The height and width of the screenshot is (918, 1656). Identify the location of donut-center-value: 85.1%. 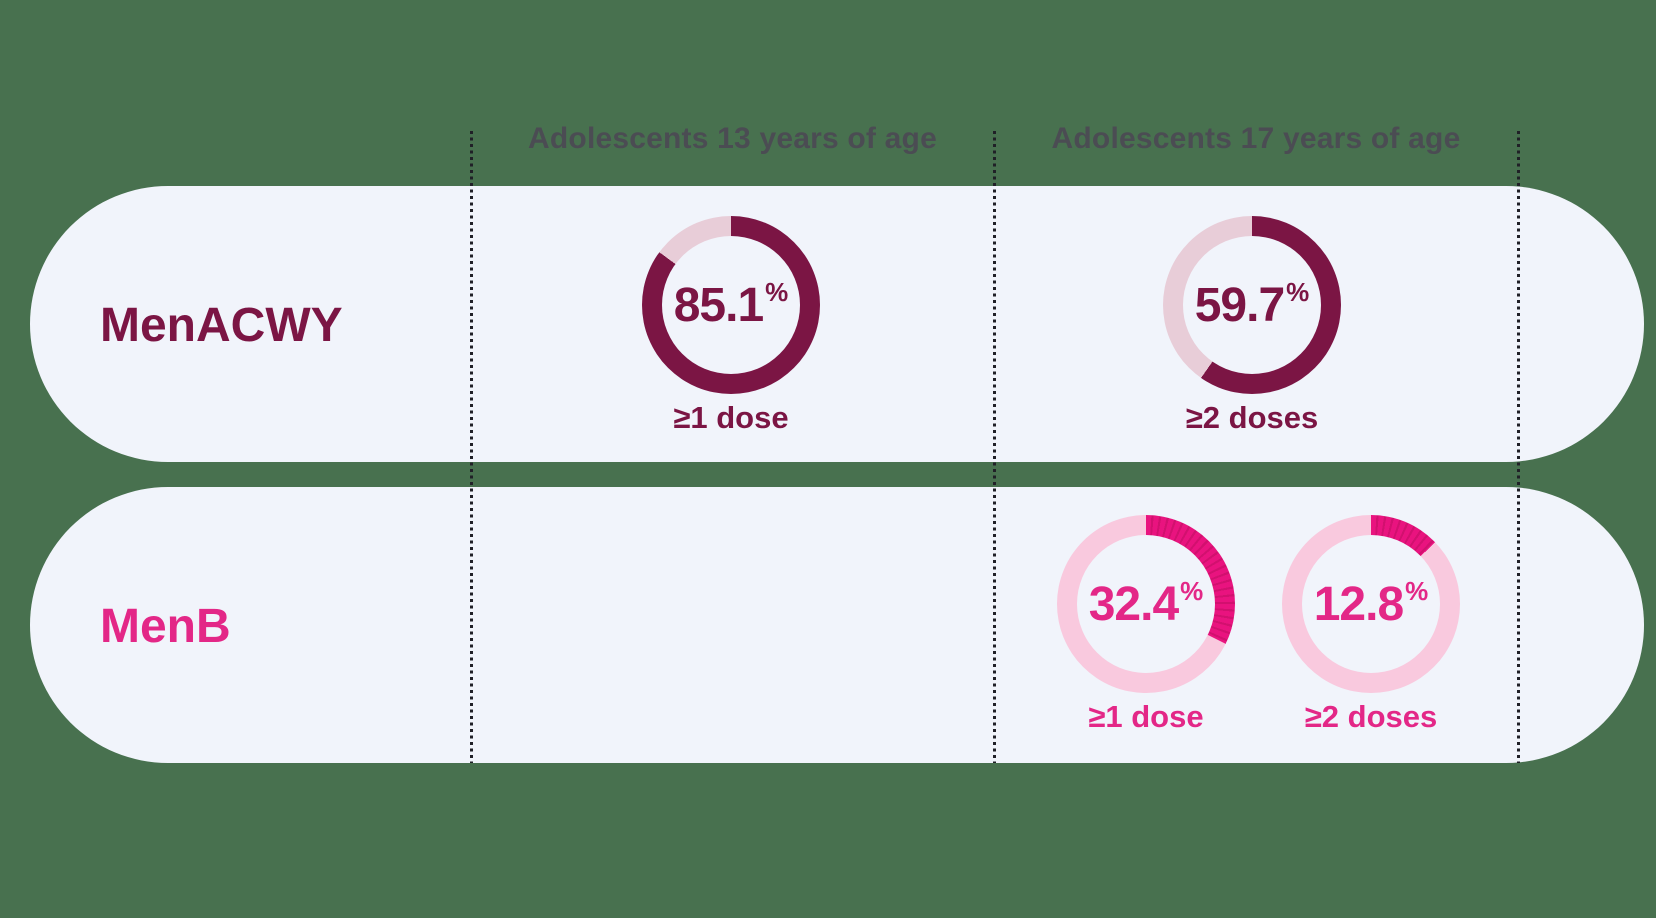
(731, 305).